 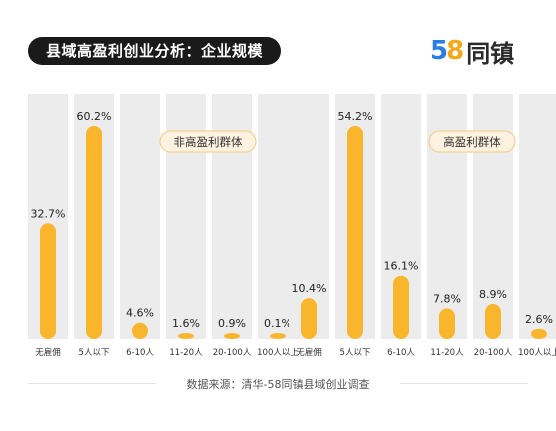 What do you see at coordinates (186, 323) in the screenshot?
I see `bar-value-label: 1.6%` at bounding box center [186, 323].